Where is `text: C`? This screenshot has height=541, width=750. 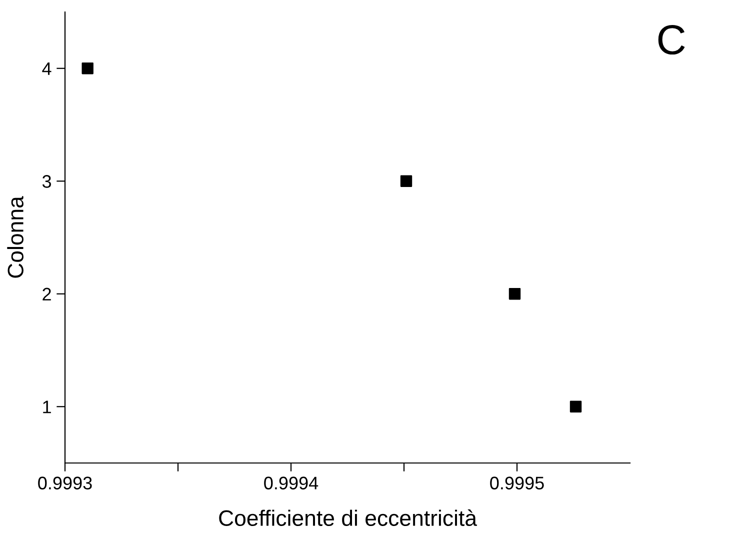
text: C is located at coordinates (671, 40).